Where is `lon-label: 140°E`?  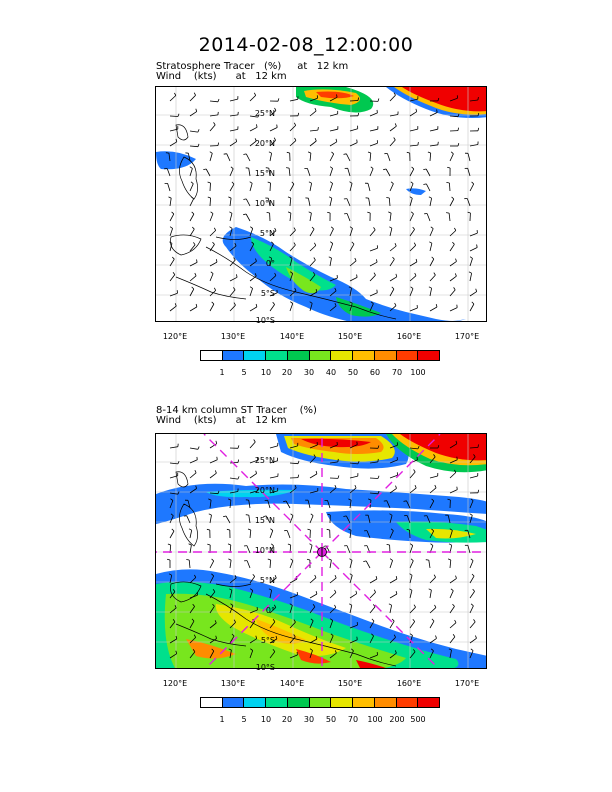 lon-label: 140°E is located at coordinates (292, 683).